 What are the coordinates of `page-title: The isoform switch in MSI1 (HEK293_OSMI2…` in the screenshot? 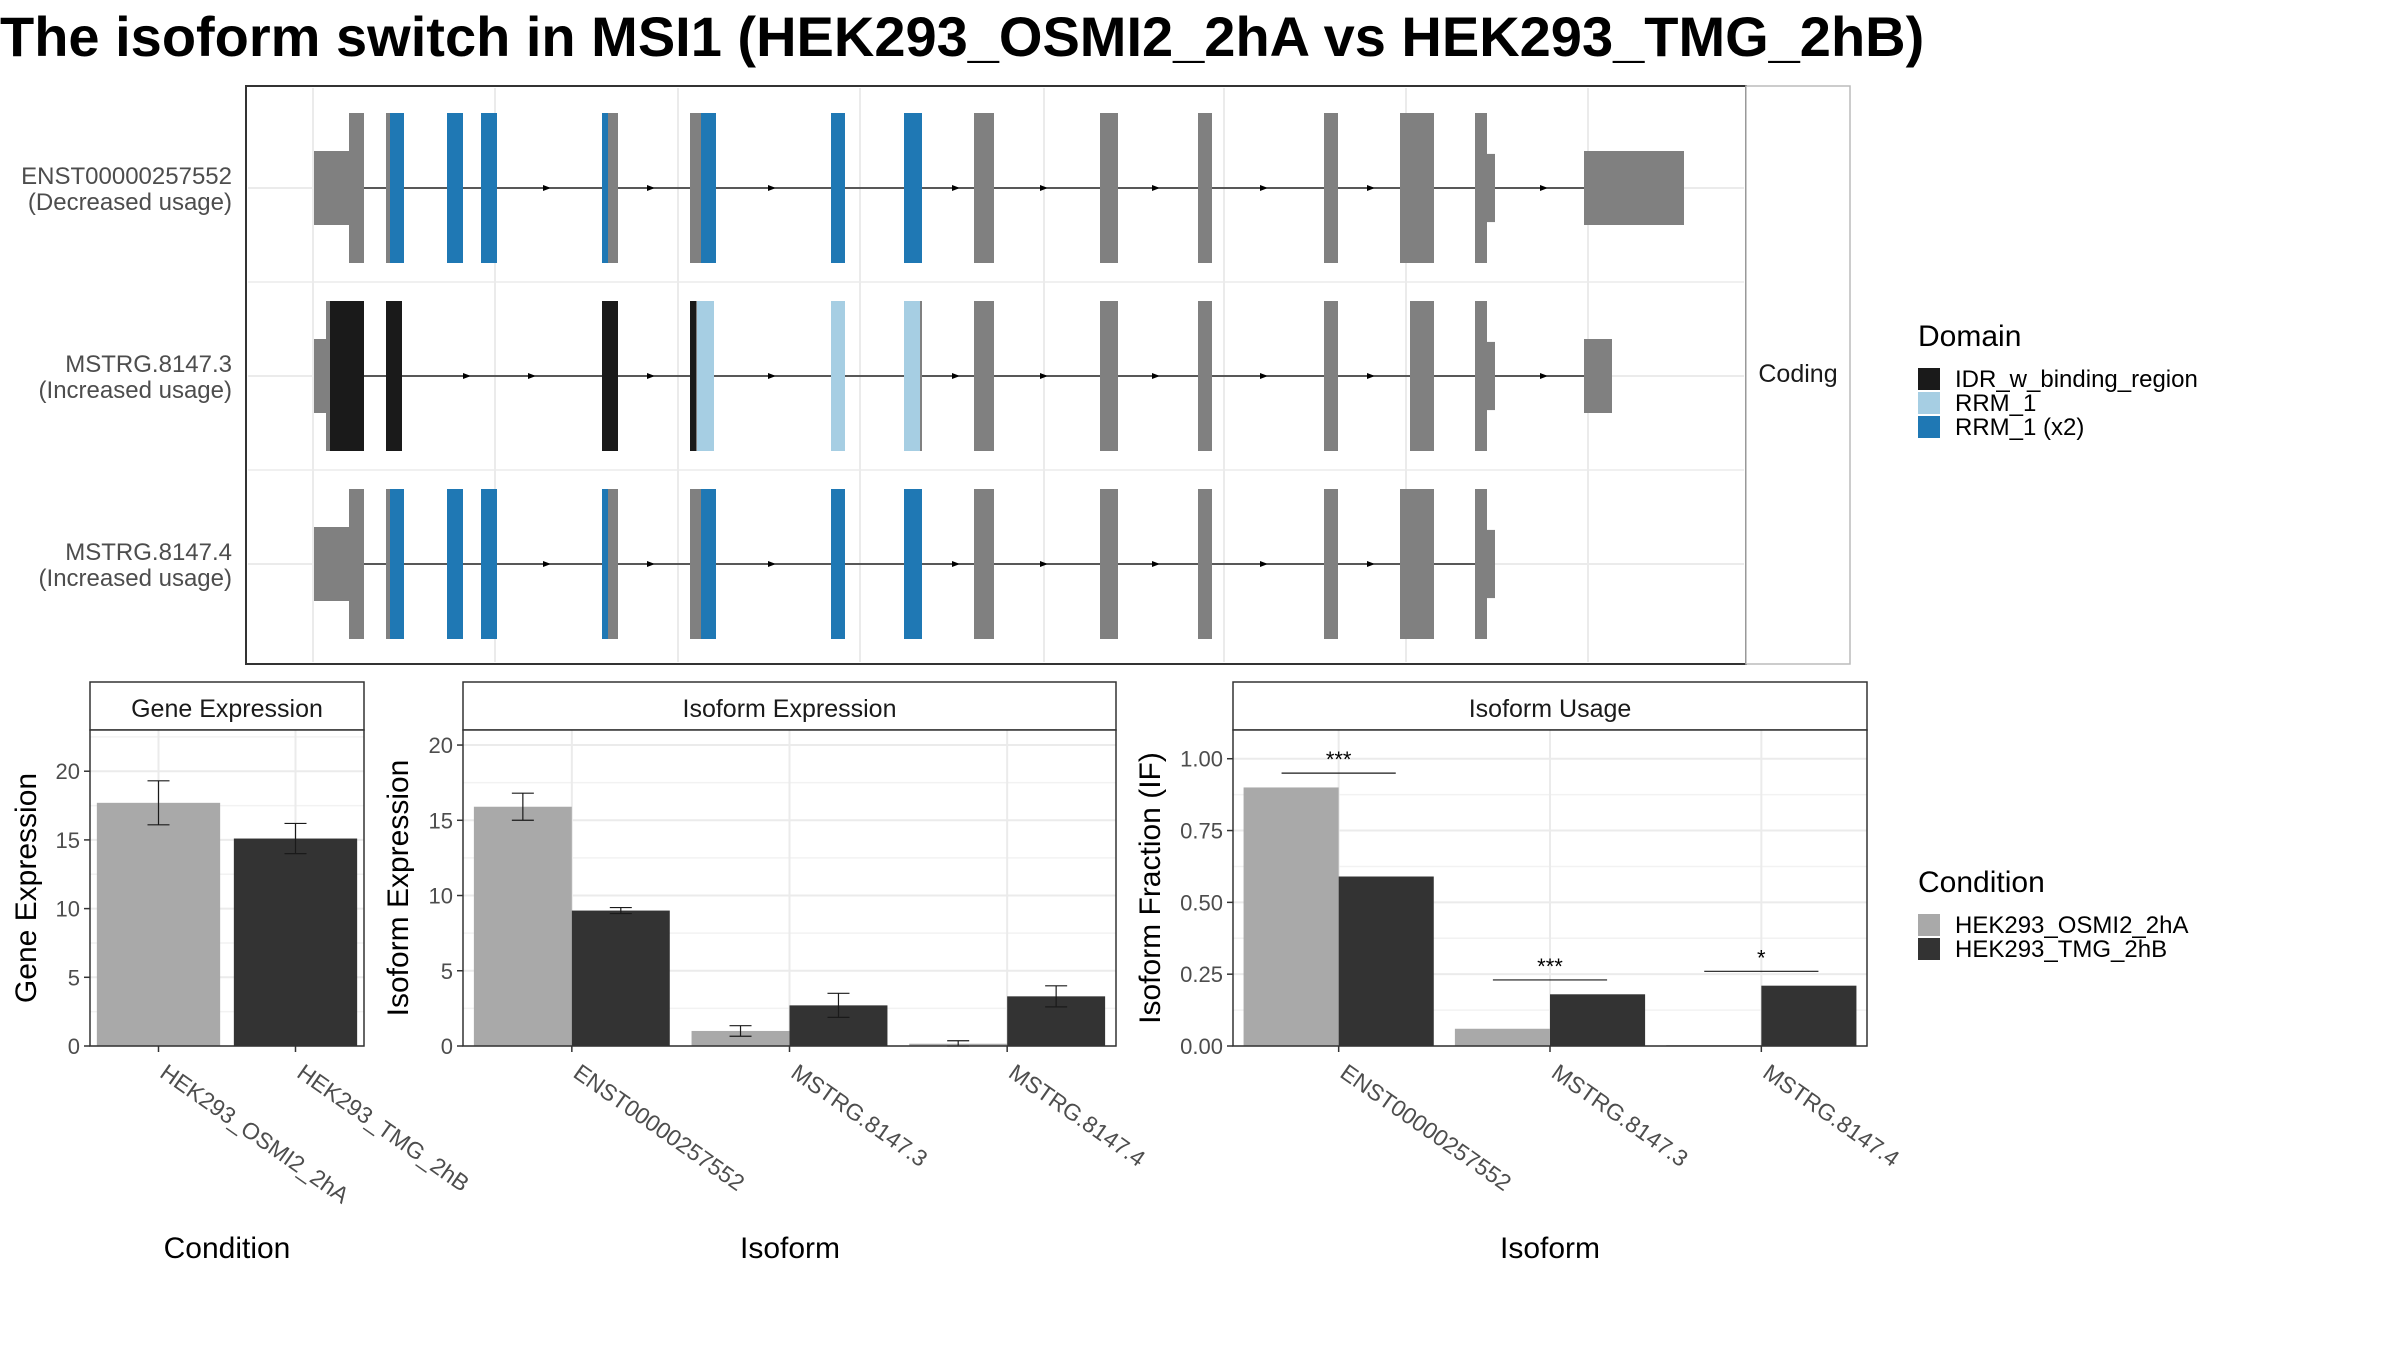 It's located at (962, 36).